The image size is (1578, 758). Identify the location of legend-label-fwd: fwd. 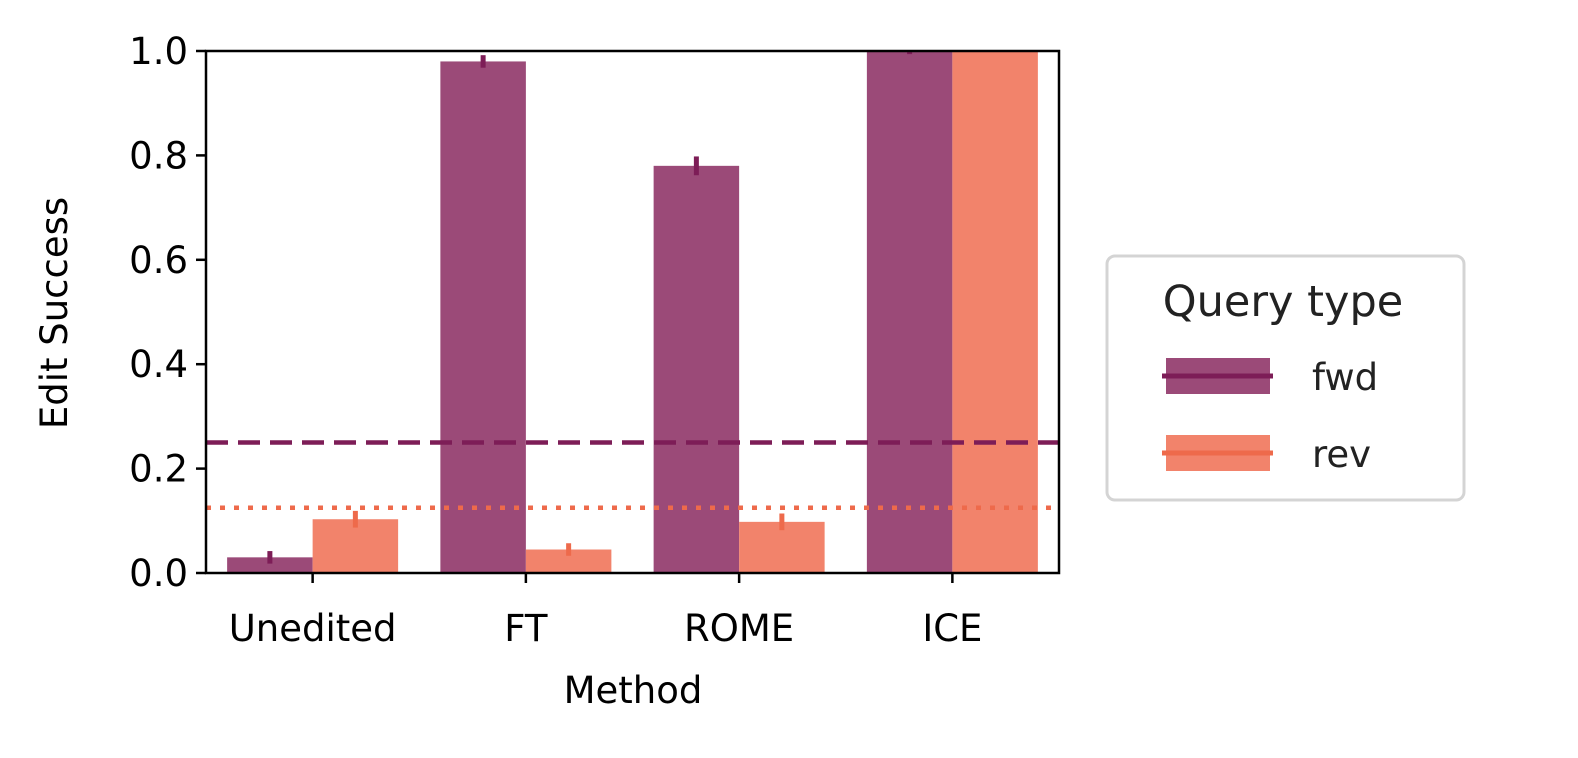
(1345, 377).